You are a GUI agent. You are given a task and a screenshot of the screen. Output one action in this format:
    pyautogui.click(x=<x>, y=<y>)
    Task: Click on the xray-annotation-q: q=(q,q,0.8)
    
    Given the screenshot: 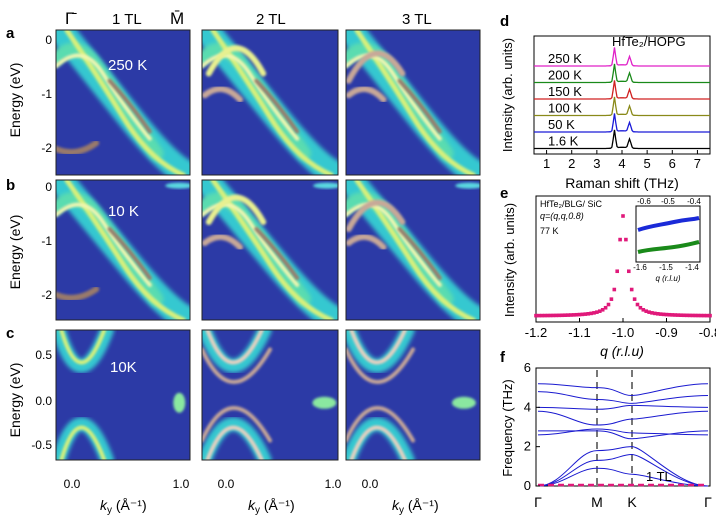 What is the action you would take?
    pyautogui.click(x=562, y=216)
    